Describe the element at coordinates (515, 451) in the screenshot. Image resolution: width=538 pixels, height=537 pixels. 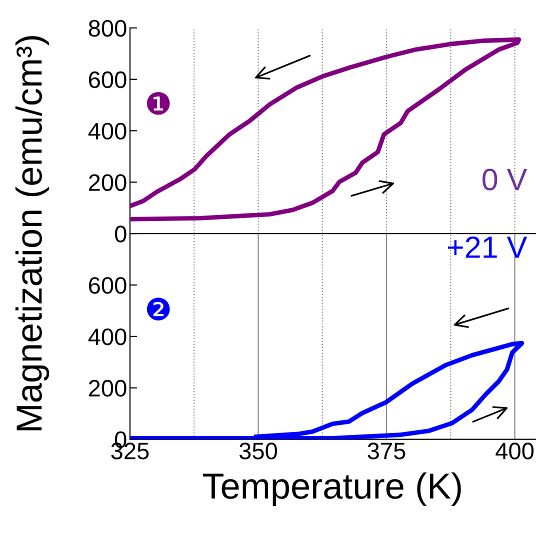
I see `x-tick-label: 400` at that location.